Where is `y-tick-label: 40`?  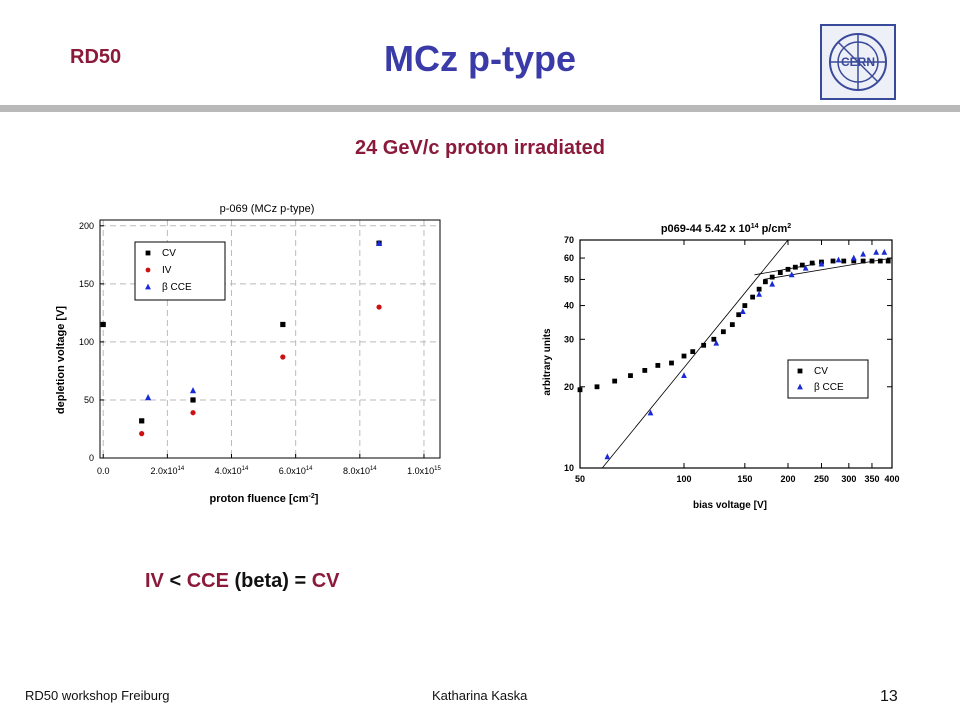 y-tick-label: 40 is located at coordinates (569, 306).